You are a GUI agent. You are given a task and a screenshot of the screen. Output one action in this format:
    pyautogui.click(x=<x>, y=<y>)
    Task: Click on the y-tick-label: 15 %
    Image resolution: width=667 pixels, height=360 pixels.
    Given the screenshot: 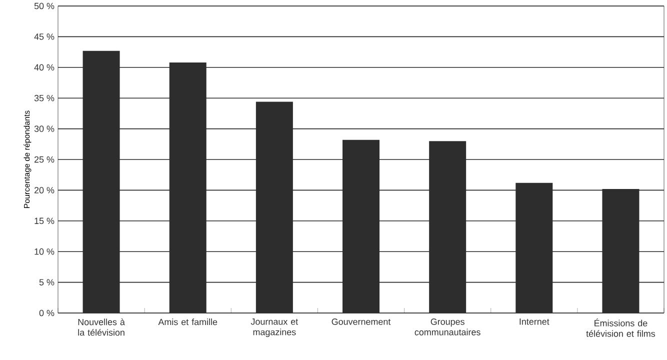 What is the action you would take?
    pyautogui.click(x=44, y=221)
    